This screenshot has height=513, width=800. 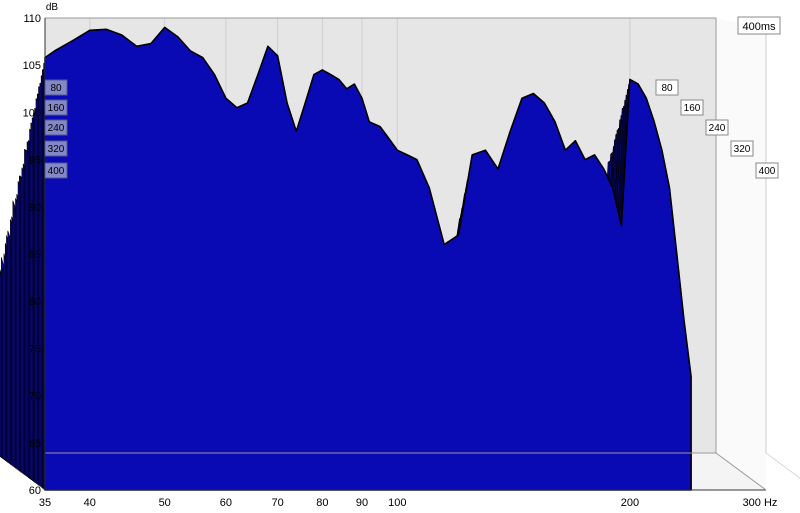 I want to click on time-tick-right: 400, so click(x=767, y=170).